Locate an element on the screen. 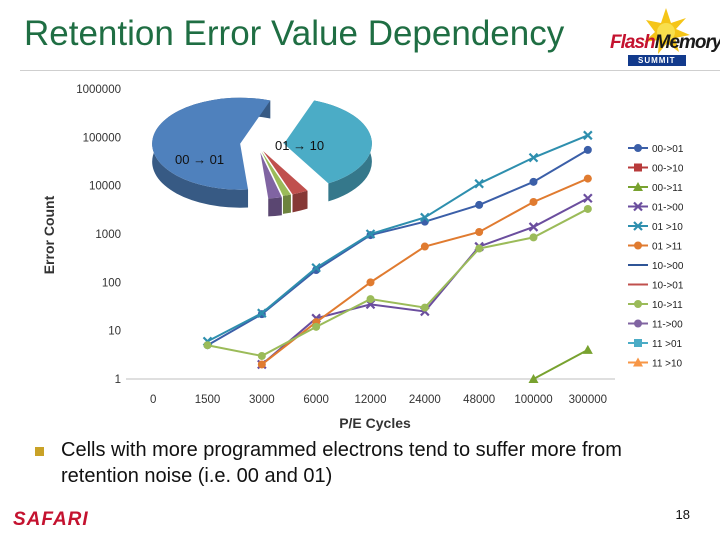  bullet-marker is located at coordinates (39, 451).